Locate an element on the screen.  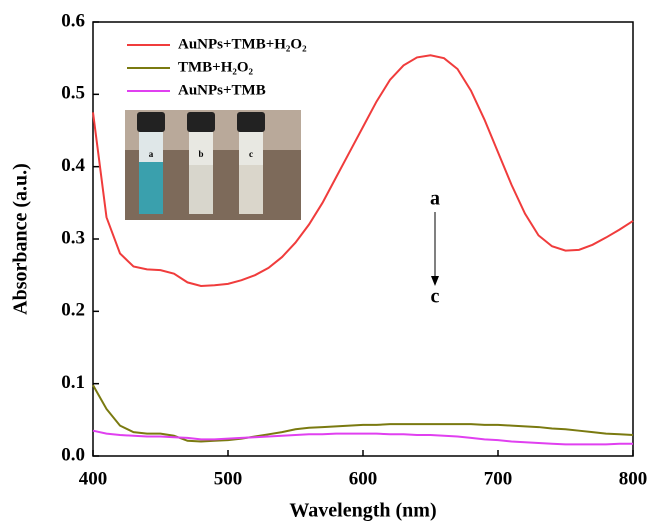
x-tick-label: 500 is located at coordinates (228, 478).